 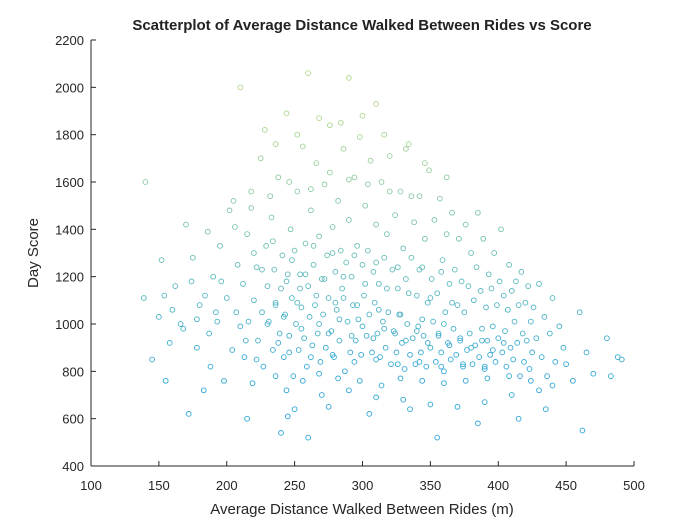 I want to click on x-tick-label: 100, so click(x=91, y=485).